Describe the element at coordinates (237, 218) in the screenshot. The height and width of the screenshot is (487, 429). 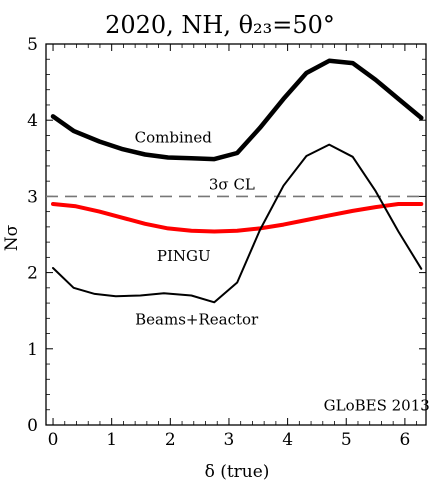
I see `series-line-pingu` at that location.